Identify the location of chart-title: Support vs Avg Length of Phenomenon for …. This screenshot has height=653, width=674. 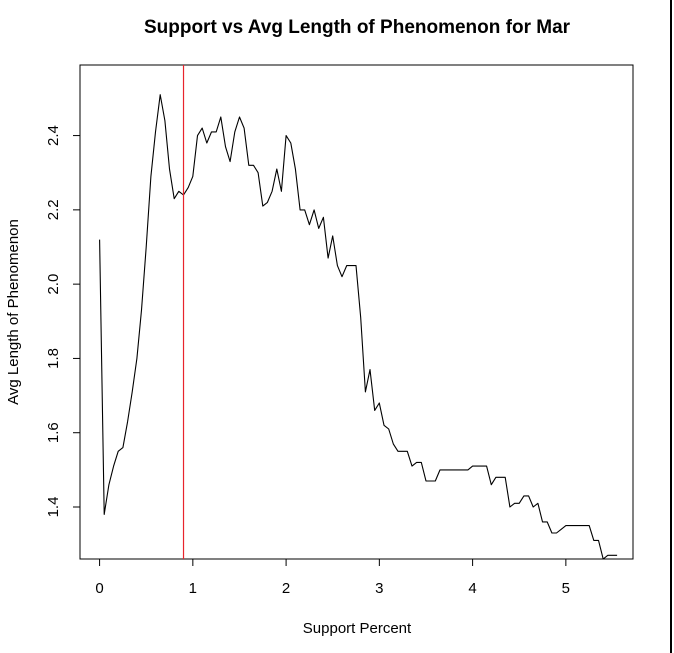
(357, 27).